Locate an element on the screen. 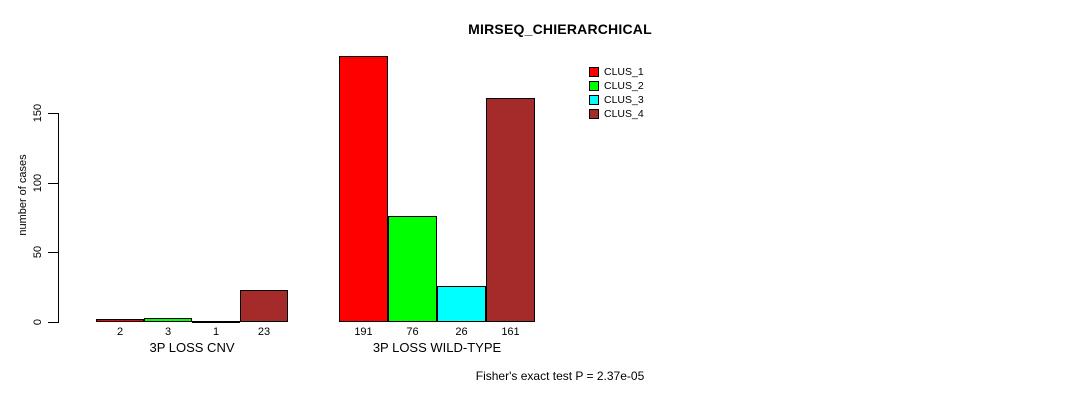 Image resolution: width=1090 pixels, height=400 pixels. bar-value-label: 26 is located at coordinates (461, 332).